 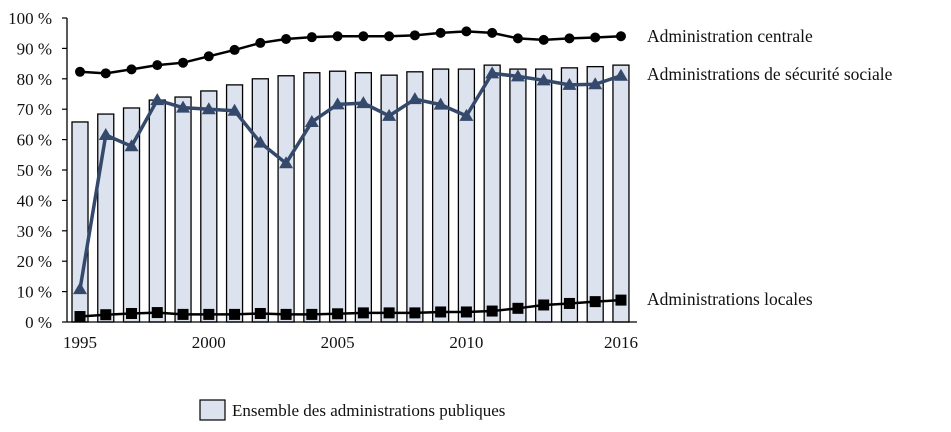 I want to click on marker-administration-centrale-2016, so click(x=620, y=36).